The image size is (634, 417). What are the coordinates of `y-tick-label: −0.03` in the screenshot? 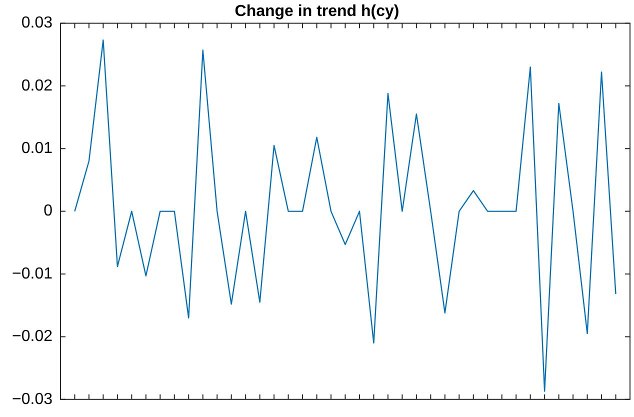 It's located at (32, 399).